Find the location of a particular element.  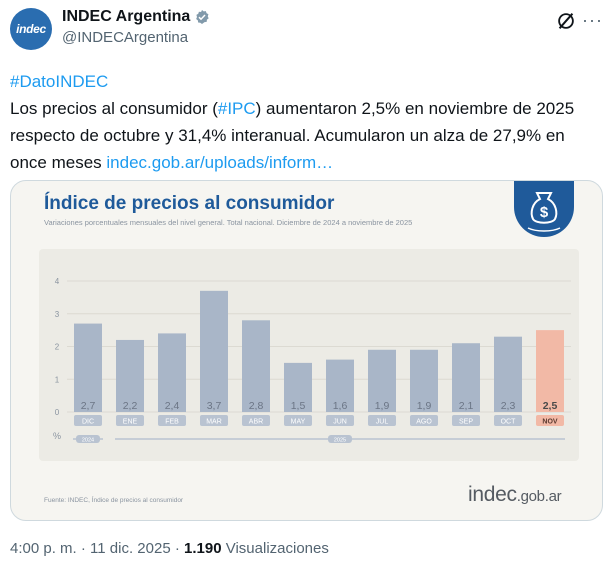

data-label: 1,5 is located at coordinates (298, 406).